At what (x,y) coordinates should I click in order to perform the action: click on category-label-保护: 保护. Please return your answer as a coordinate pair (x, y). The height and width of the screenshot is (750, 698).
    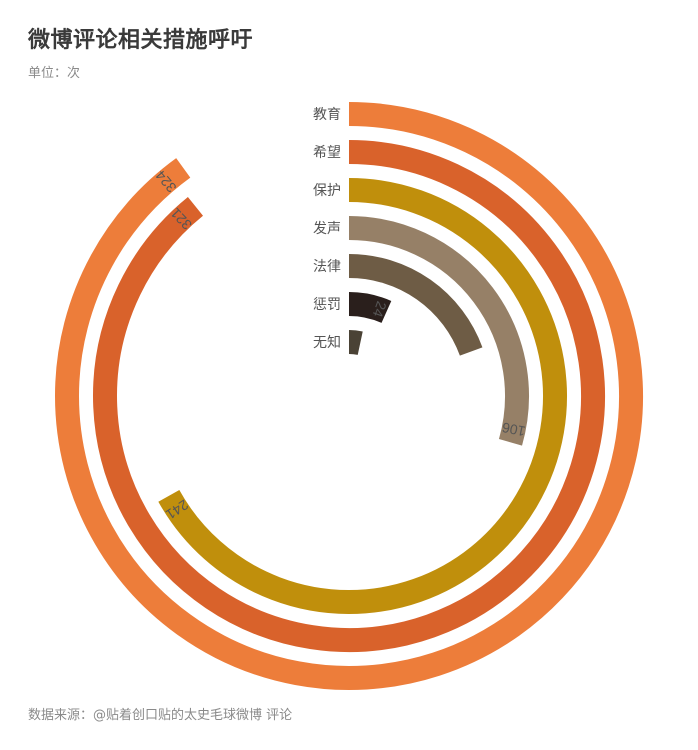
    Looking at the image, I should click on (327, 190).